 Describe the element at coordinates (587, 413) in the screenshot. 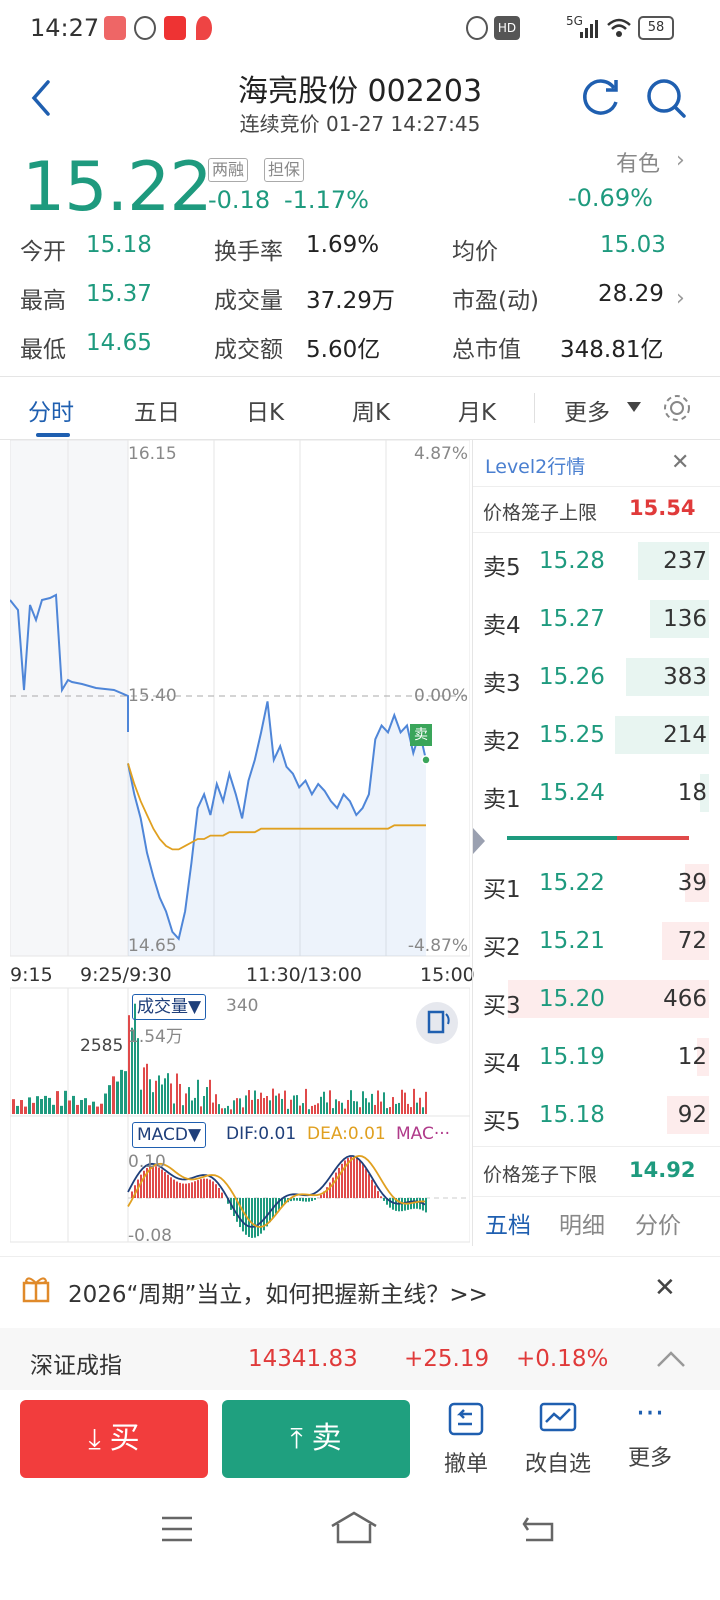

I see `tab-more: 更多` at that location.